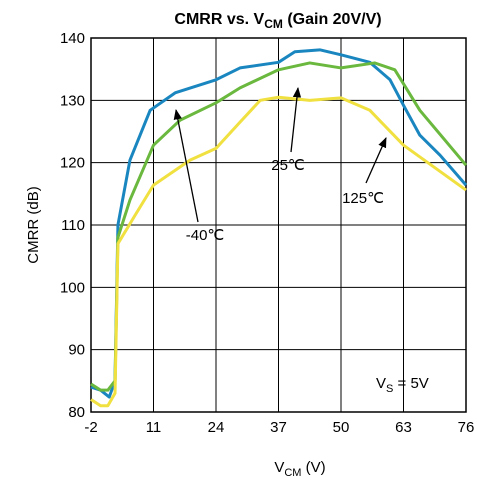  What do you see at coordinates (73, 225) in the screenshot?
I see `y-tick-label: 110` at bounding box center [73, 225].